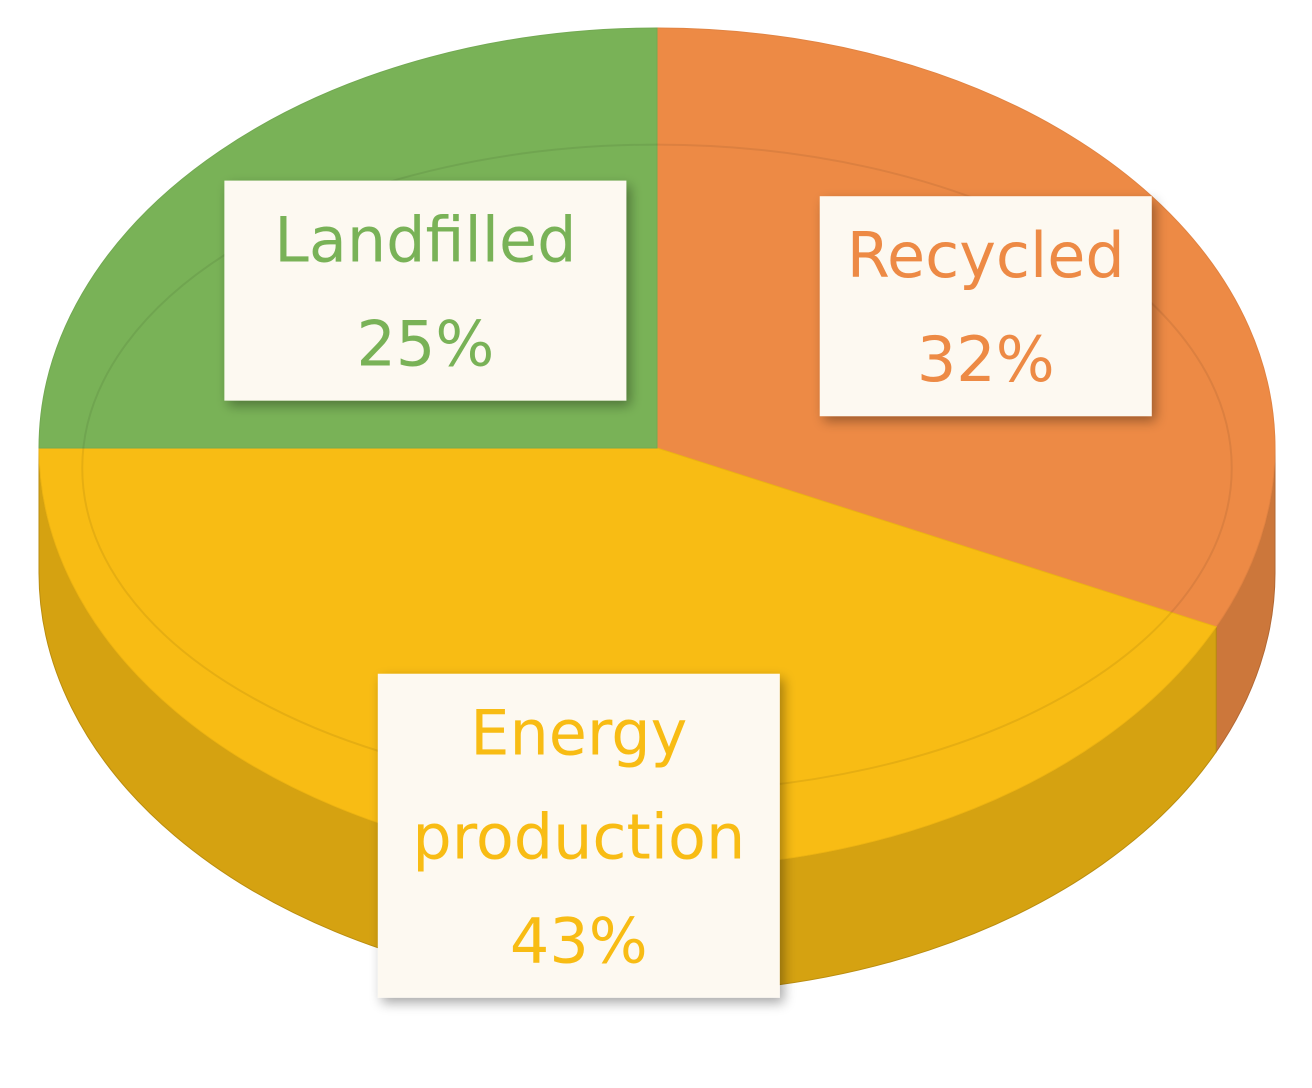  Describe the element at coordinates (986, 255) in the screenshot. I see `data-label-text: Recycled` at that location.